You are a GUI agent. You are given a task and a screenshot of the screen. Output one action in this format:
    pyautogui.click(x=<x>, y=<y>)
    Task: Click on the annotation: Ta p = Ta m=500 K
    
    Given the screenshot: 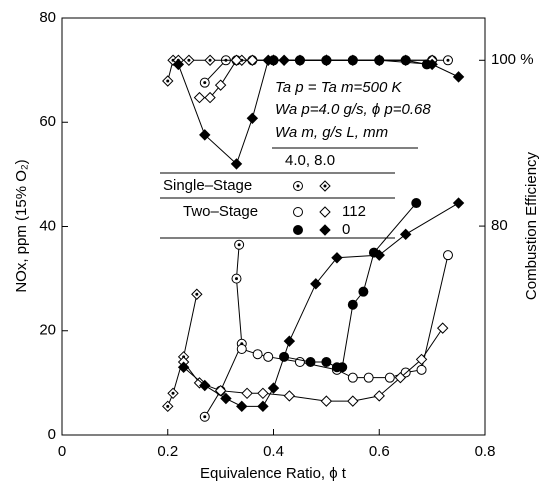 What is the action you would take?
    pyautogui.click(x=338, y=87)
    